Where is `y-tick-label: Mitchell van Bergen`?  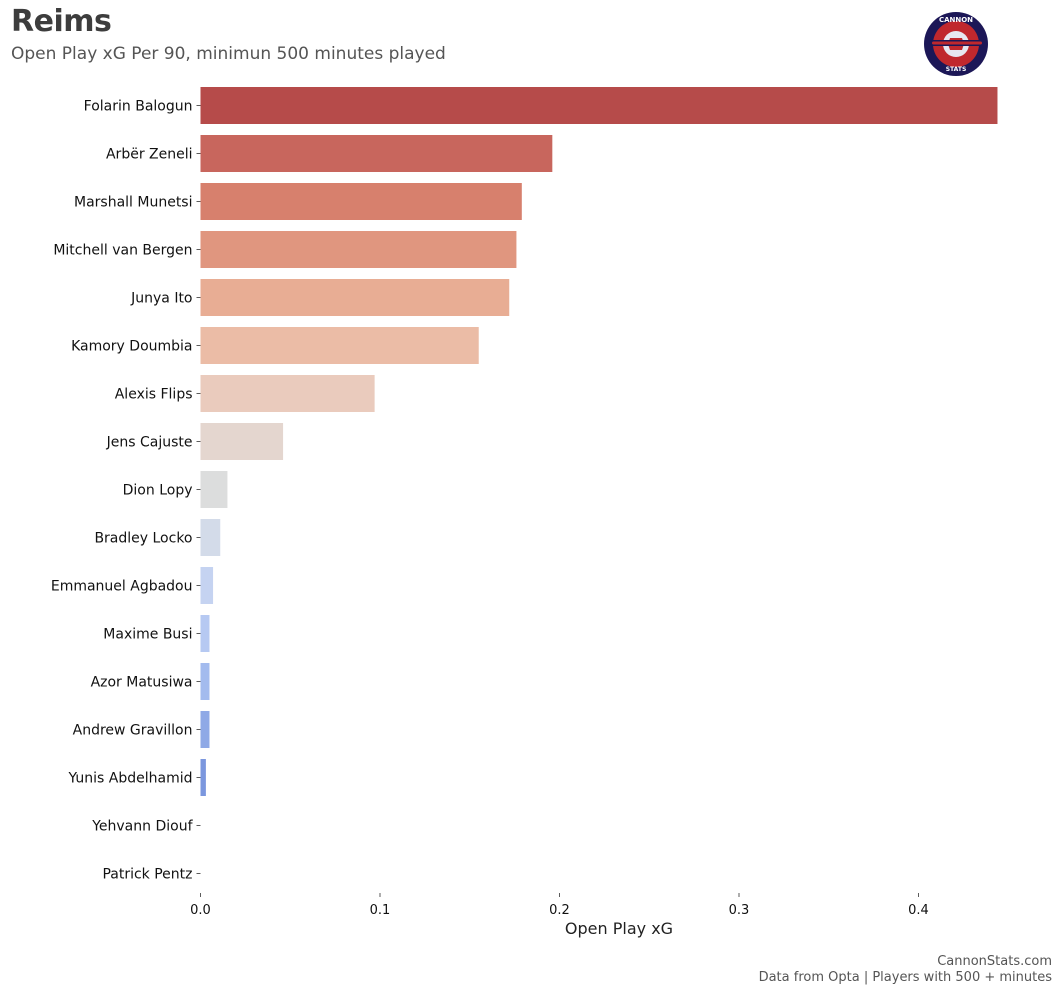 y-tick-label: Mitchell van Bergen is located at coordinates (122, 251).